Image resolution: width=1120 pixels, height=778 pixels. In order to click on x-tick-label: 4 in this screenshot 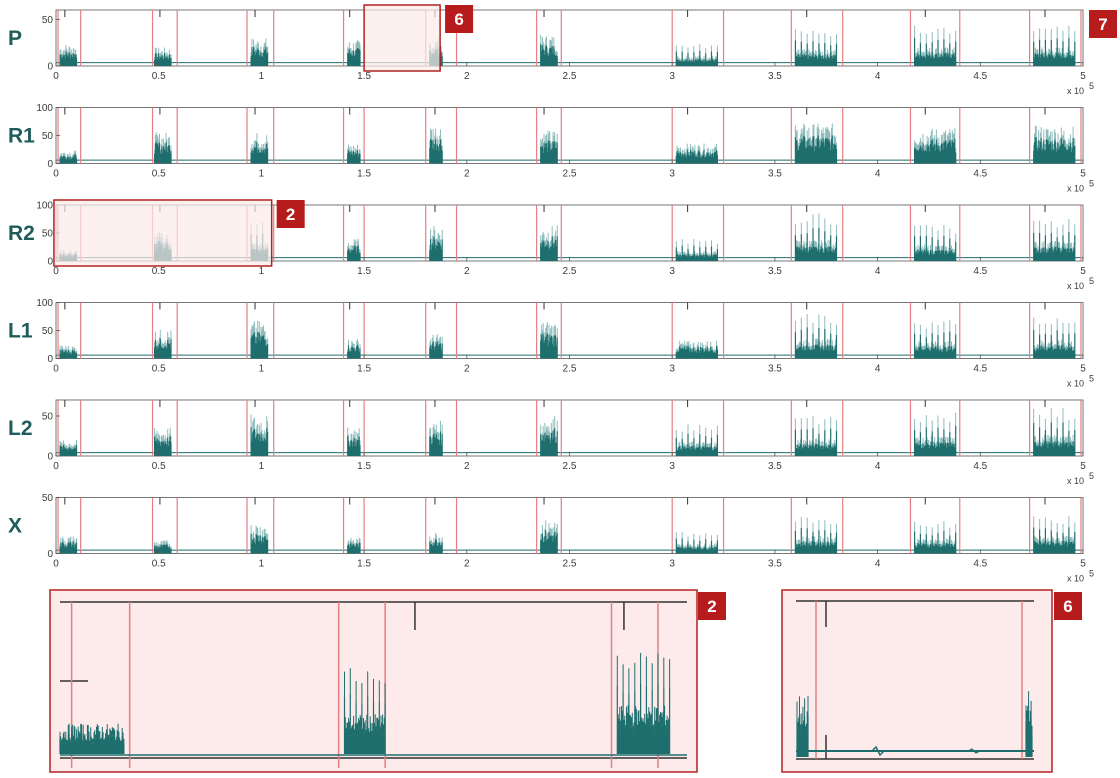, I will do `click(878, 271)`.